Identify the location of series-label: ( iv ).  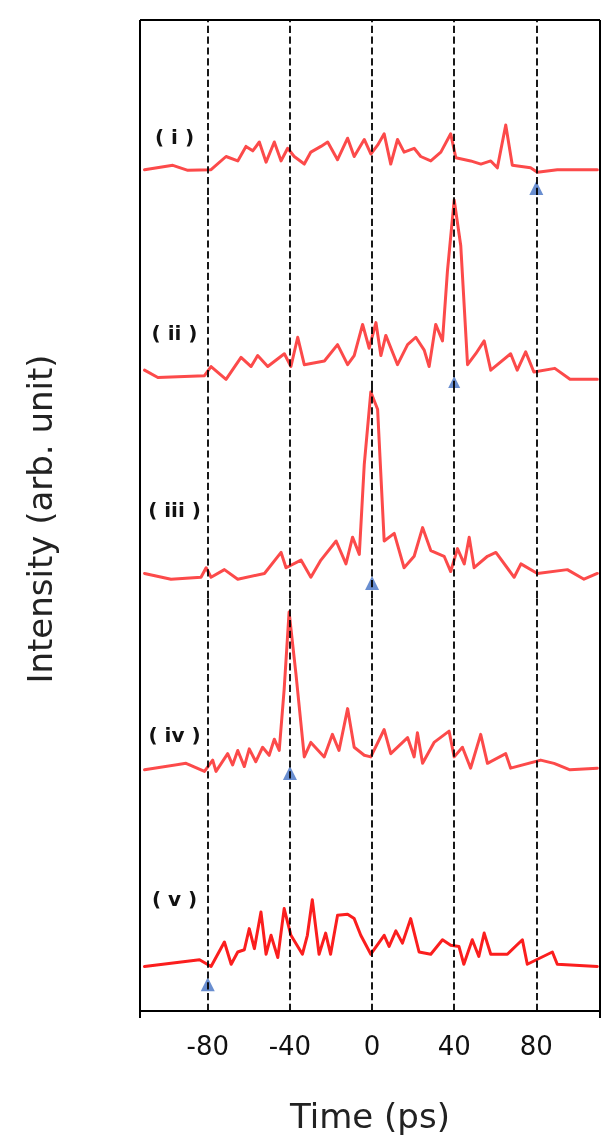
(174, 734).